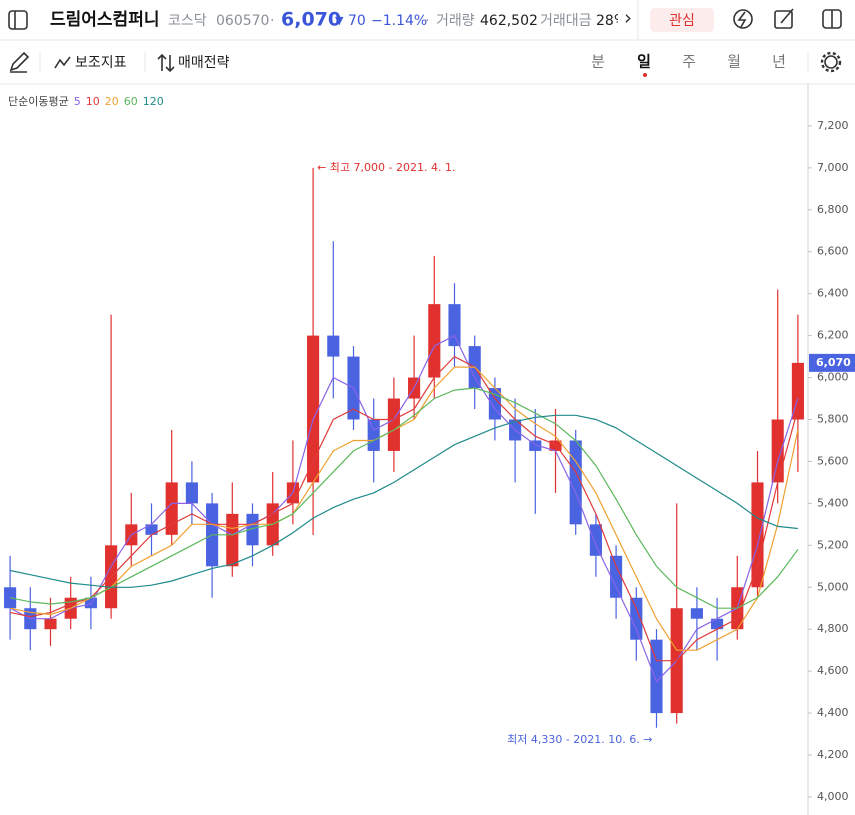 This screenshot has height=815, width=855. I want to click on y-tick-label: 6,200, so click(833, 335).